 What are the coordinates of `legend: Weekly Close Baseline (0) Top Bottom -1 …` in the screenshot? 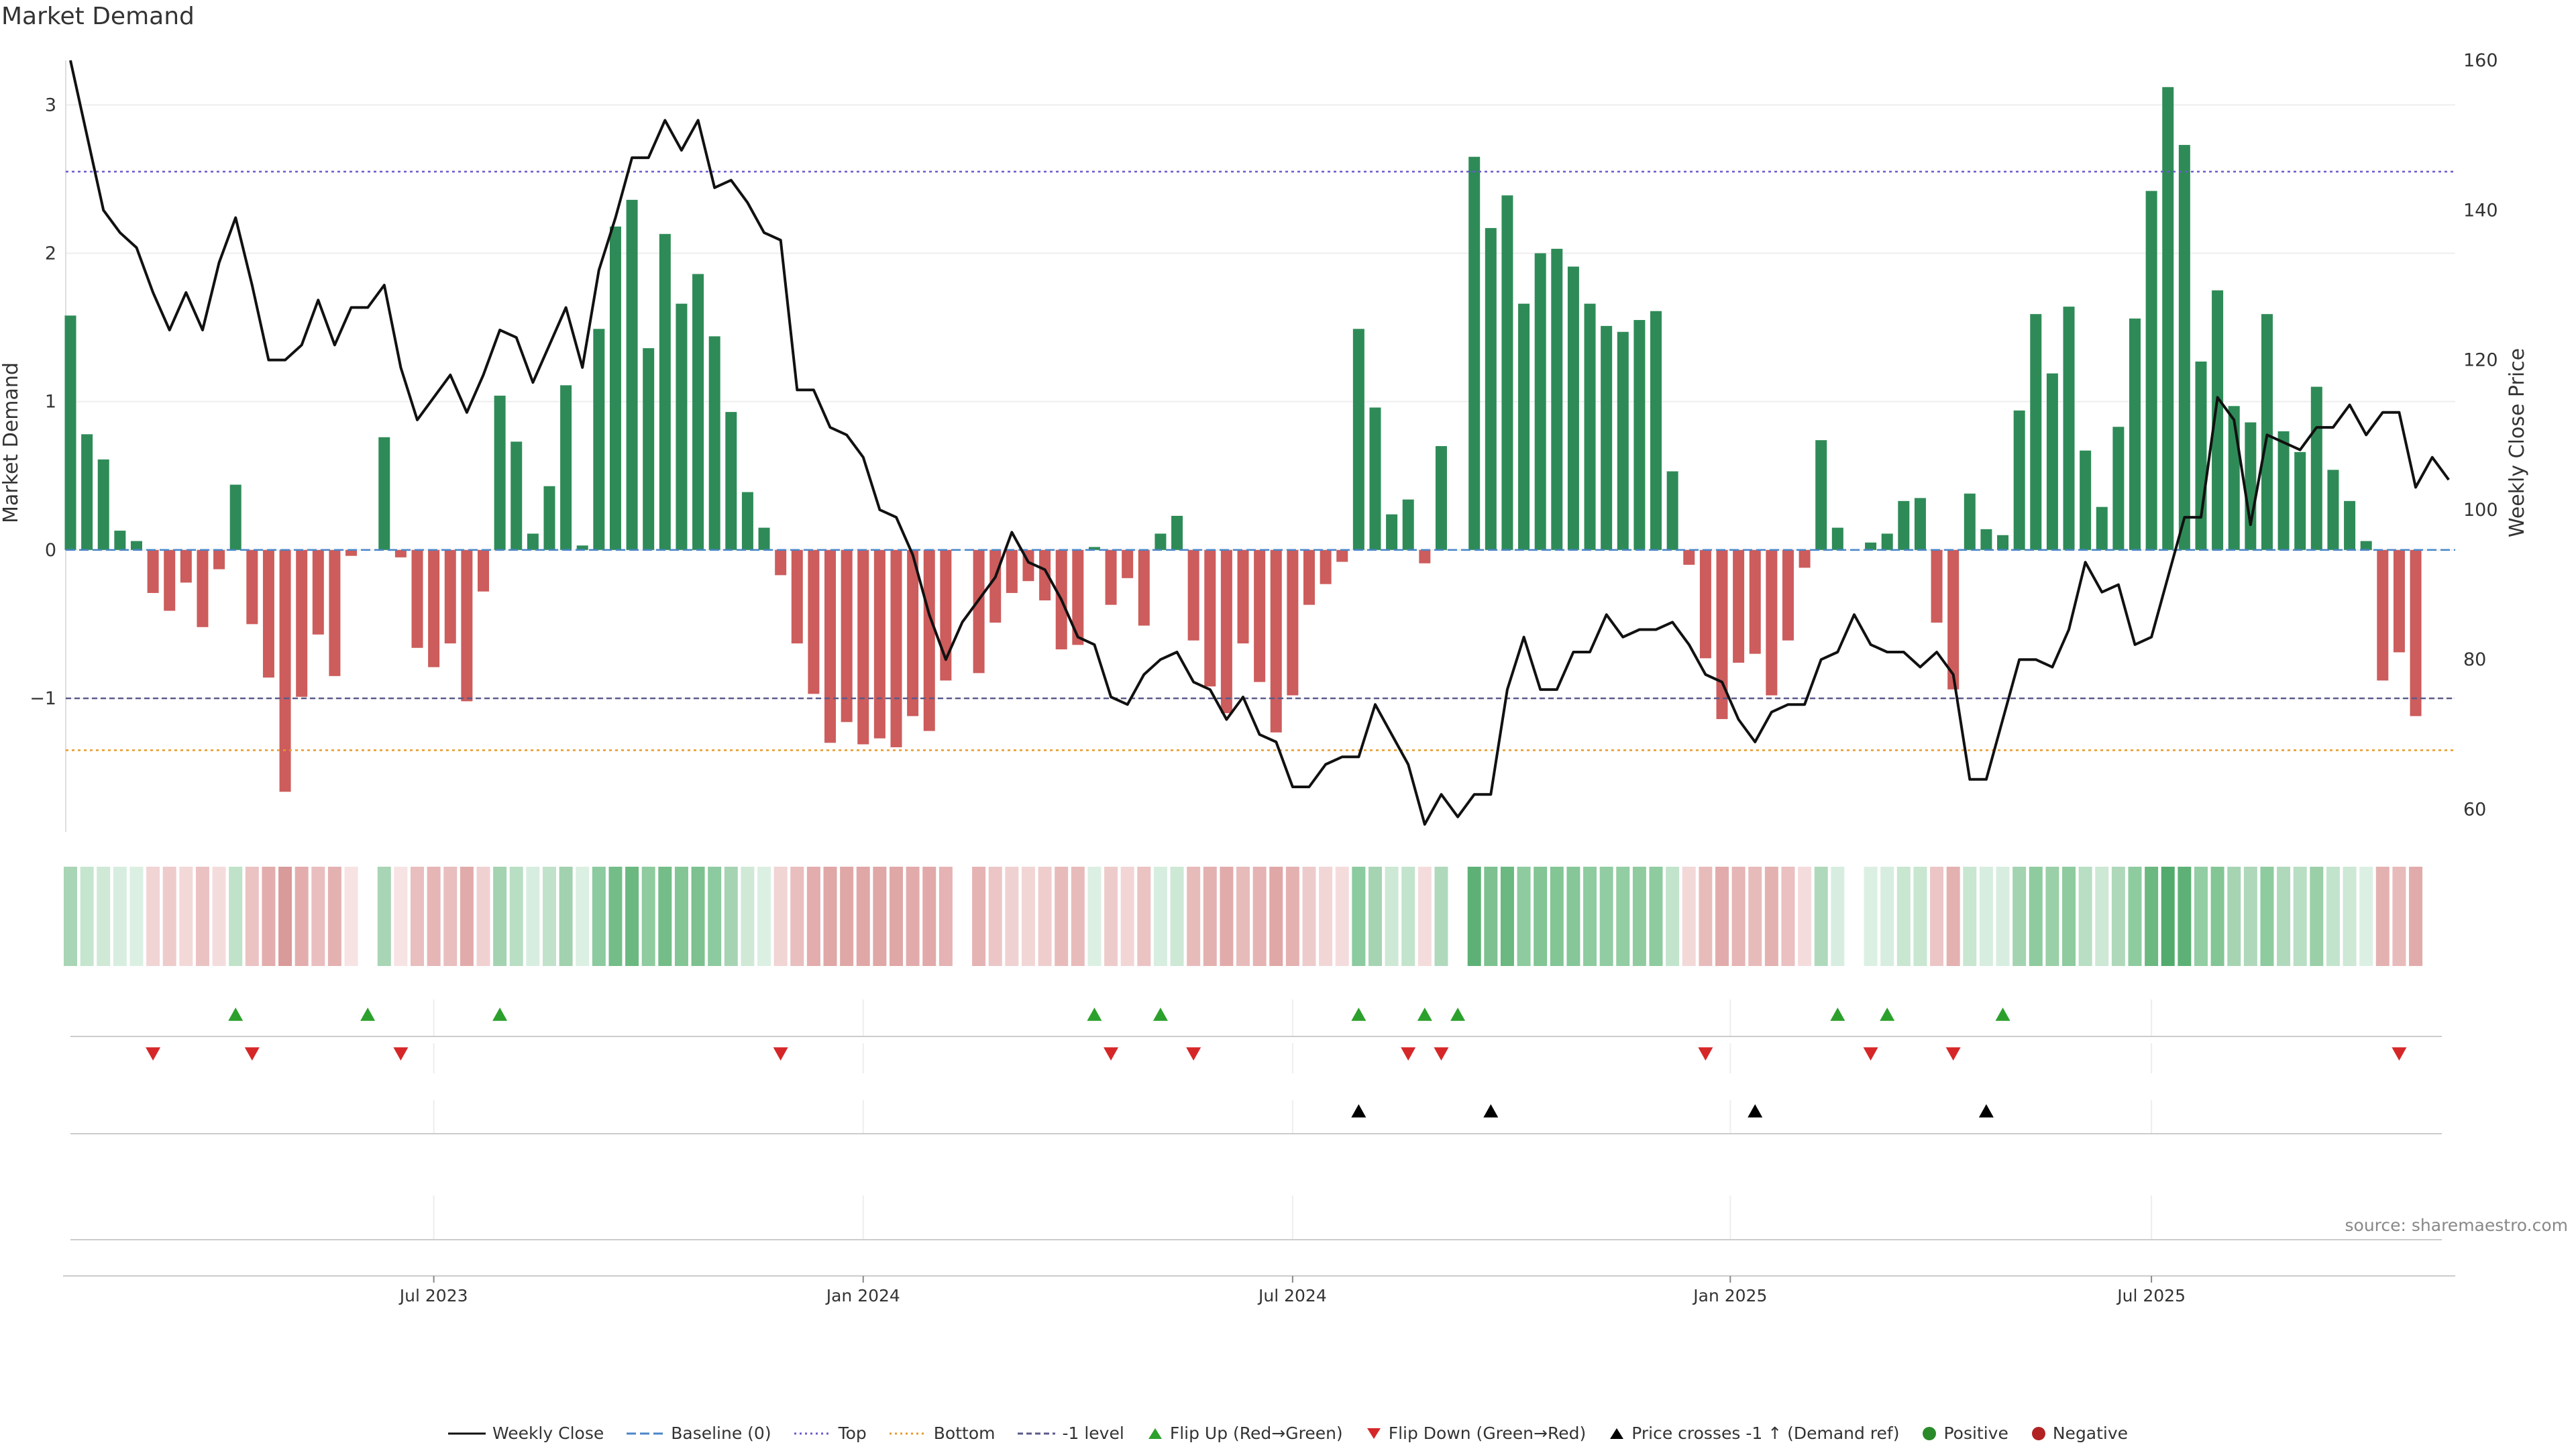 It's located at (1288, 1433).